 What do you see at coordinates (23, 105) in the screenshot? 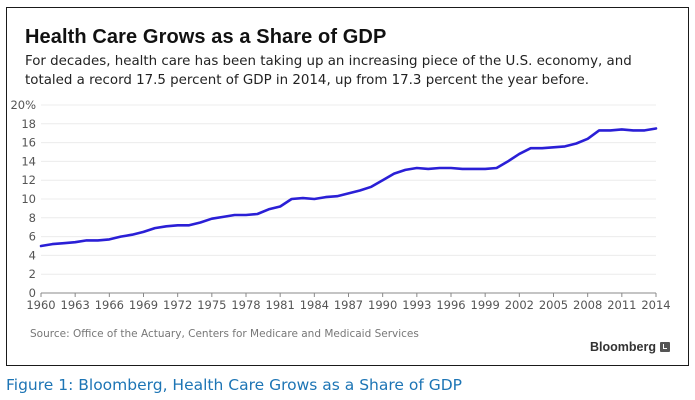
I see `y-tick-label: 20%` at bounding box center [23, 105].